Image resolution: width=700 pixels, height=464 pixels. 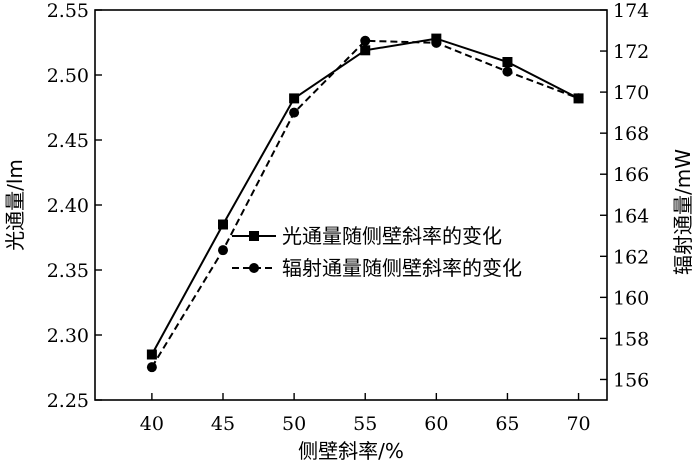 What do you see at coordinates (631, 175) in the screenshot?
I see `right-y-tick-label: 166` at bounding box center [631, 175].